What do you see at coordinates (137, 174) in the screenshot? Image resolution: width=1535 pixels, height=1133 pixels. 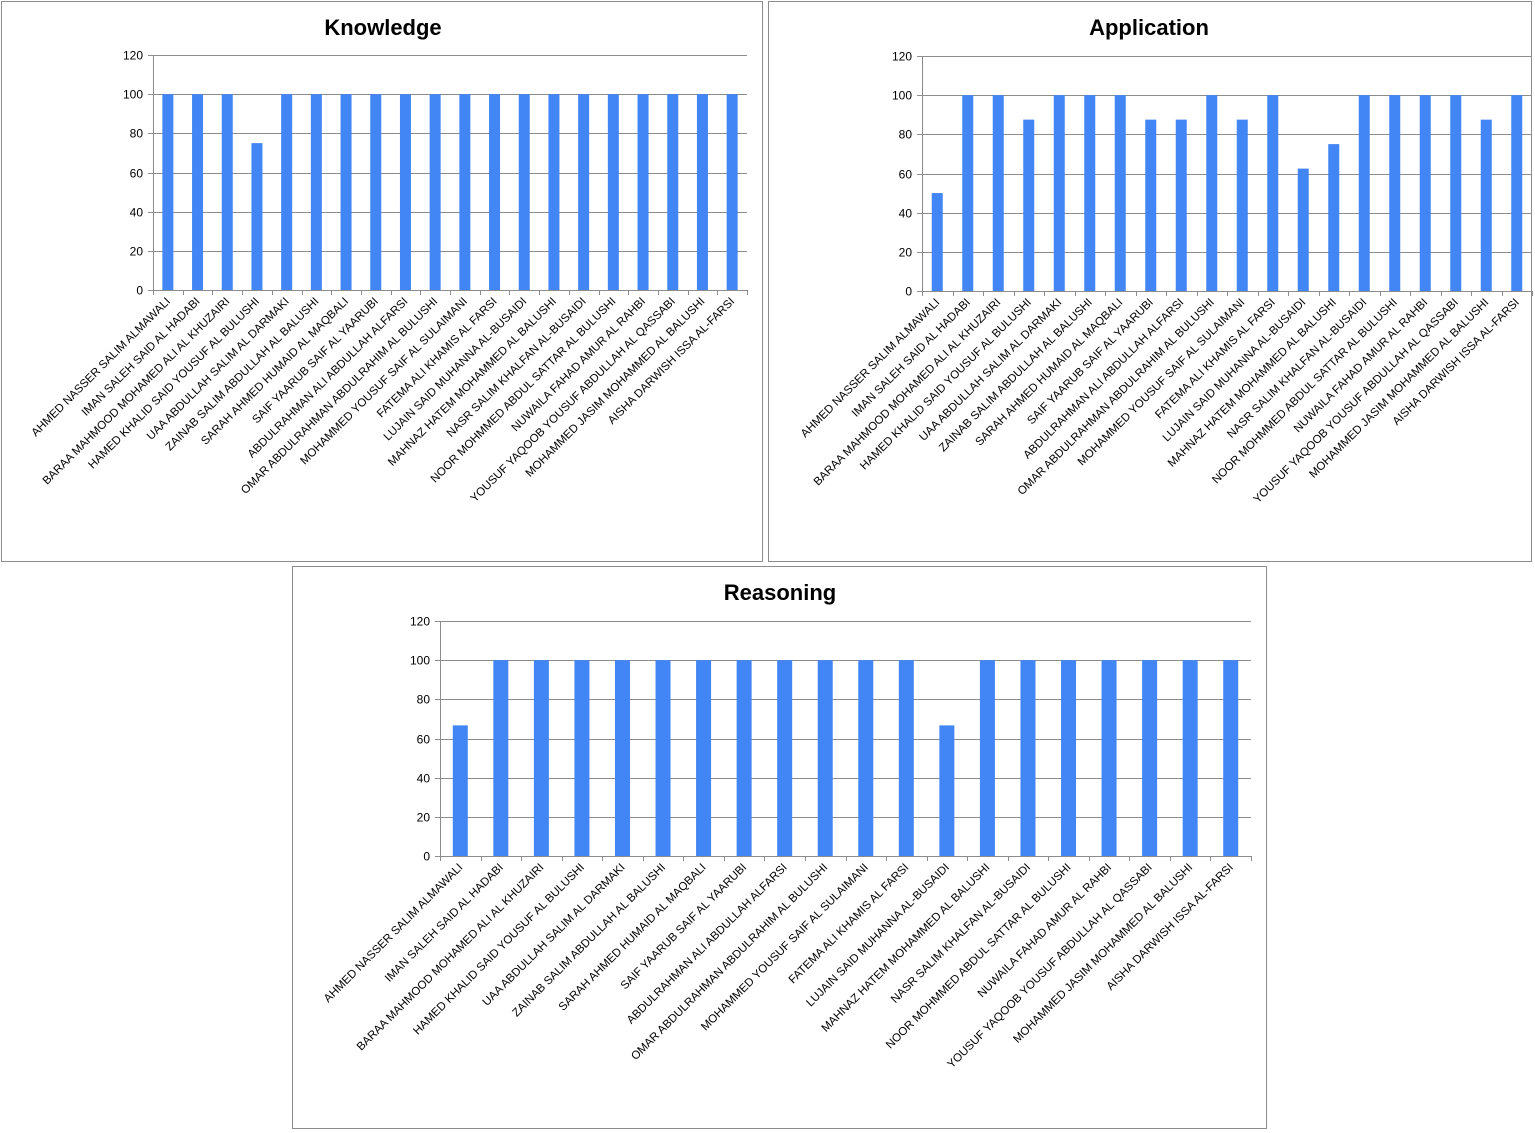 I see `knowledge-y-tick-label: 60` at bounding box center [137, 174].